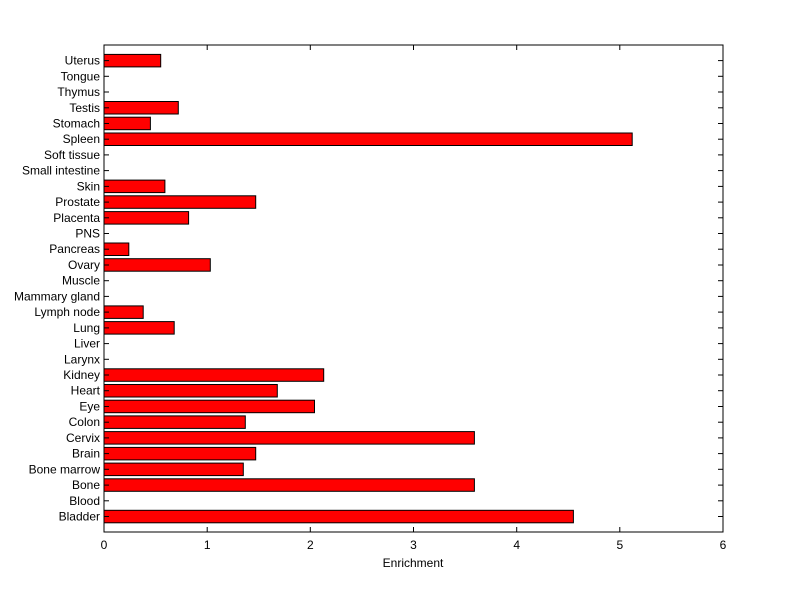  Describe the element at coordinates (157, 265) in the screenshot. I see `bar-ovary` at that location.